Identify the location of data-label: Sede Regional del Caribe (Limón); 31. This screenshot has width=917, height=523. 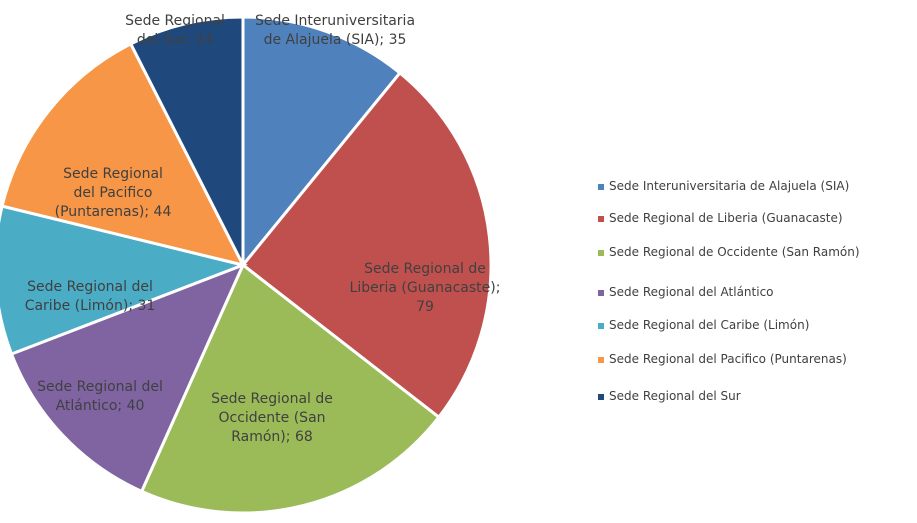
(90, 296).